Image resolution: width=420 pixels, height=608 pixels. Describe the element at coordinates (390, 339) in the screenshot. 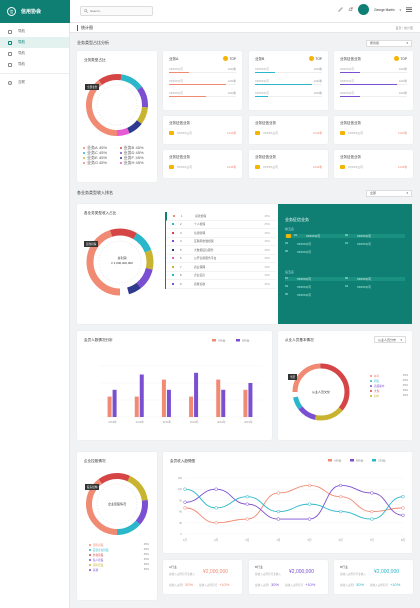

I see `staff-filter-select: 从业人员分布 ▾` at that location.